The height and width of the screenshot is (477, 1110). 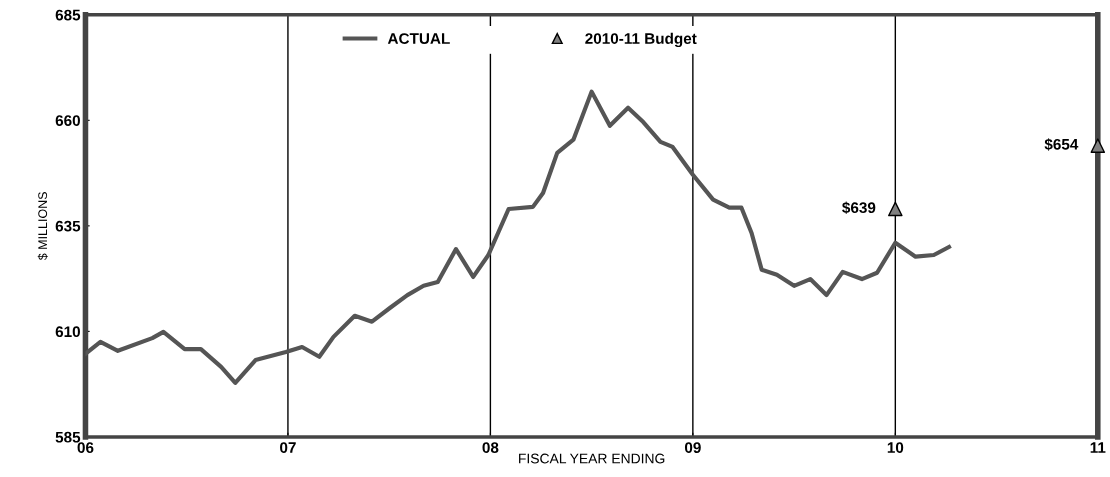 I want to click on y-tick-label: 585, so click(x=68, y=437).